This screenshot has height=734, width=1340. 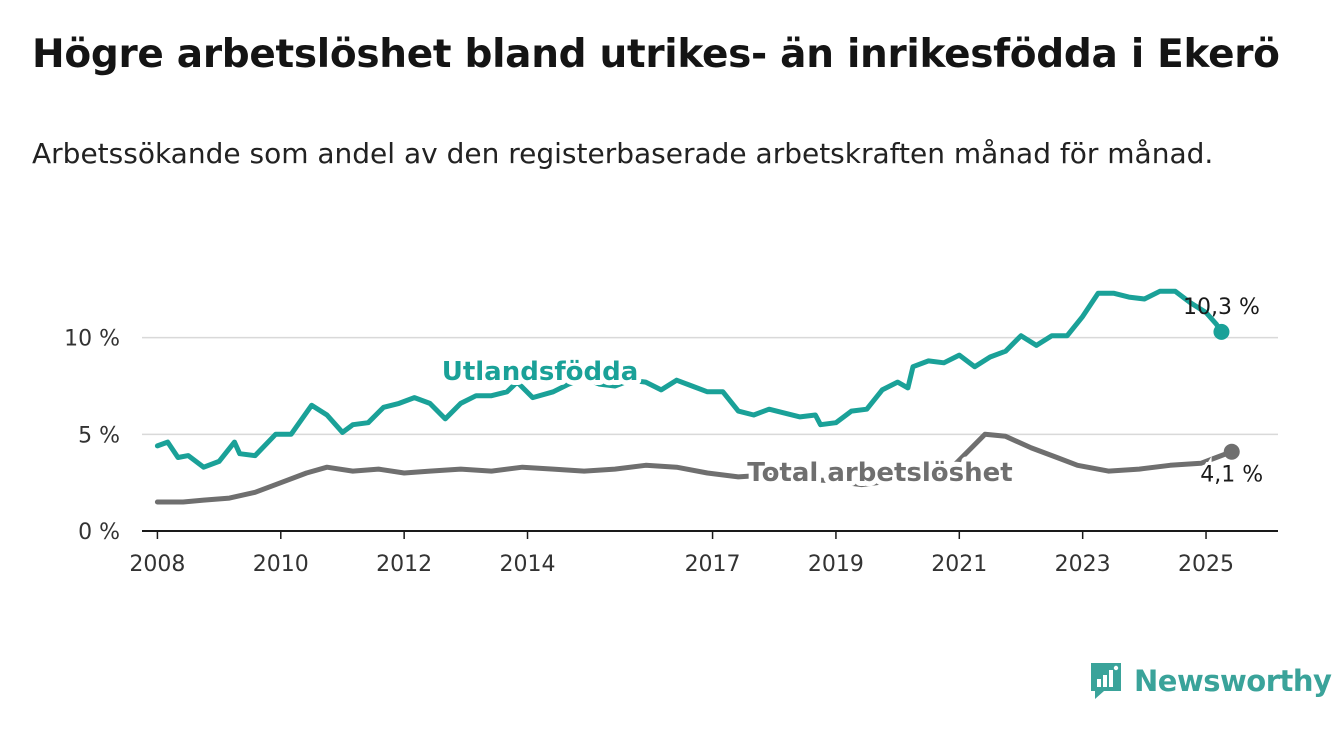 I want to click on x-tick-label: 2008, so click(x=157, y=564).